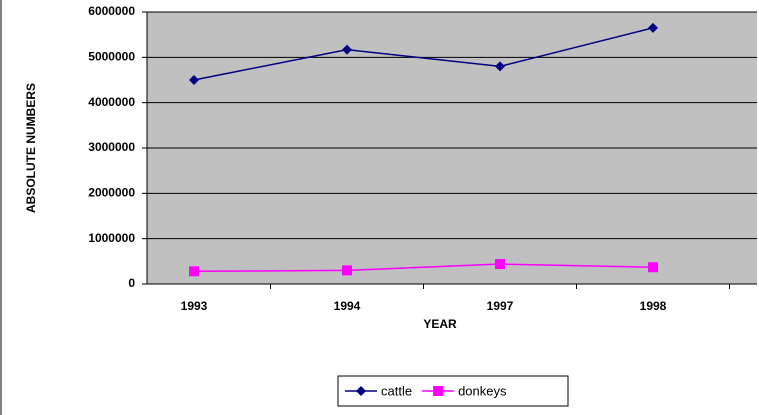 The height and width of the screenshot is (415, 759). What do you see at coordinates (131, 283) in the screenshot?
I see `y-tick-label: 0` at bounding box center [131, 283].